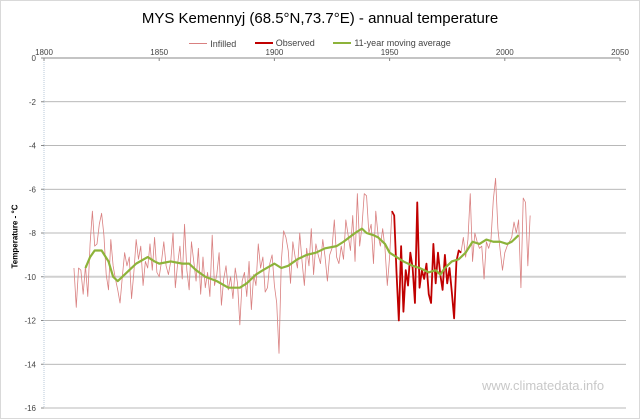  I want to click on y-tick-label: -2, so click(33, 102).